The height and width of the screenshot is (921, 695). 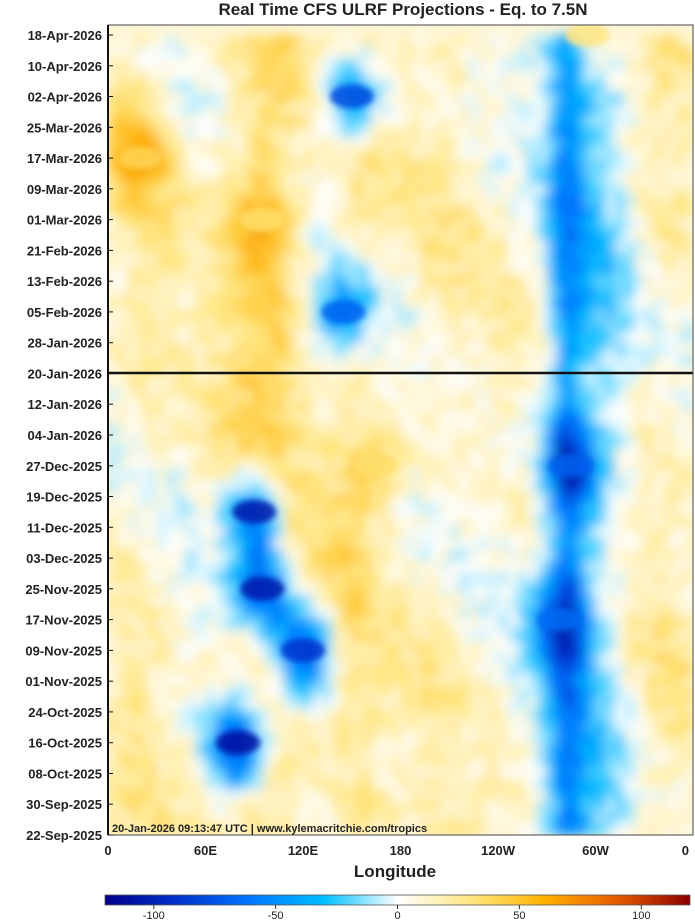 I want to click on colorbar-ticks: -100 -50 0 50 100, so click(x=396, y=913).